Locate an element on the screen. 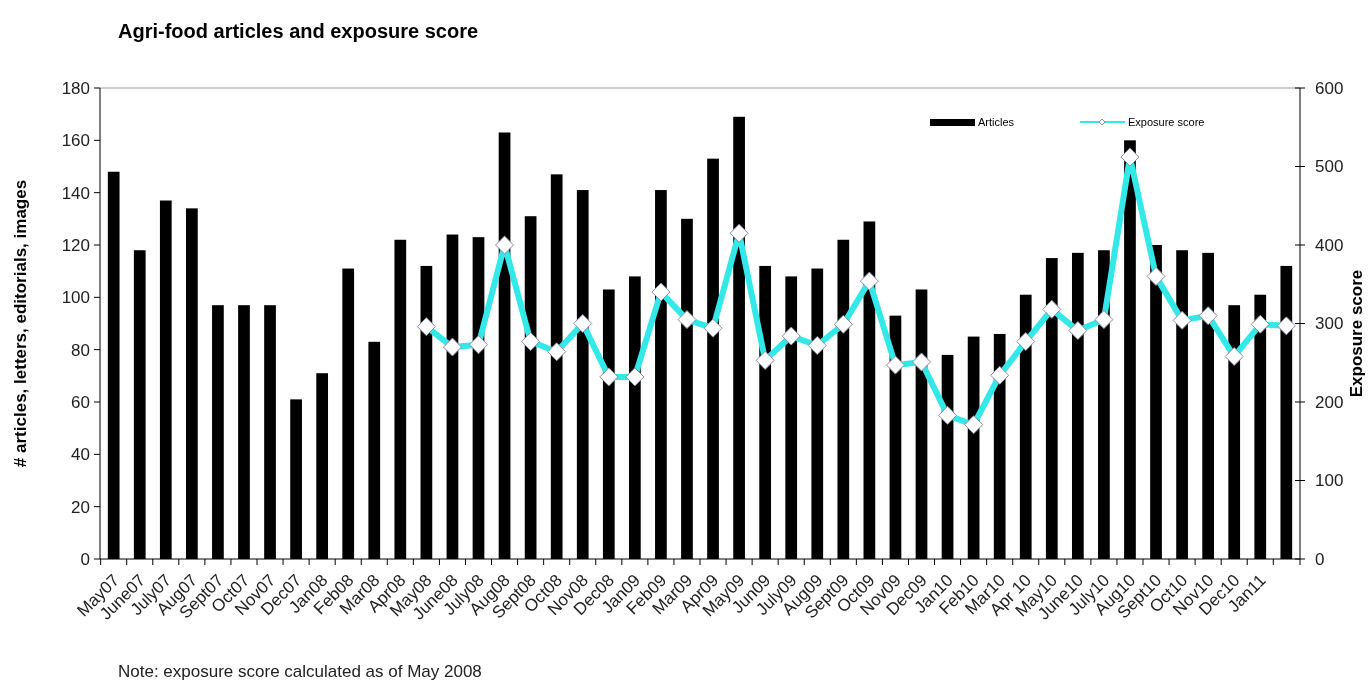 This screenshot has height=682, width=1370. y-tick-label: 140 is located at coordinates (75, 193).